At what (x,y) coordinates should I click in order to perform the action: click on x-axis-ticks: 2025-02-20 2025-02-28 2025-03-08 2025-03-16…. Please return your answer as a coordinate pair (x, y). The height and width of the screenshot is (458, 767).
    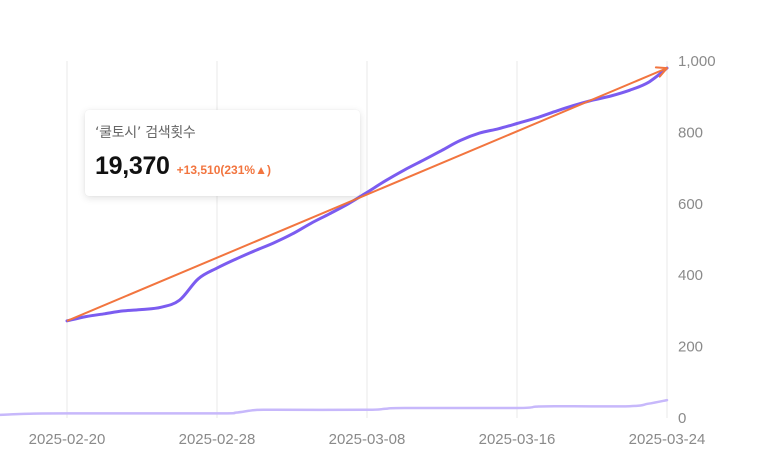
    Looking at the image, I should click on (367, 439).